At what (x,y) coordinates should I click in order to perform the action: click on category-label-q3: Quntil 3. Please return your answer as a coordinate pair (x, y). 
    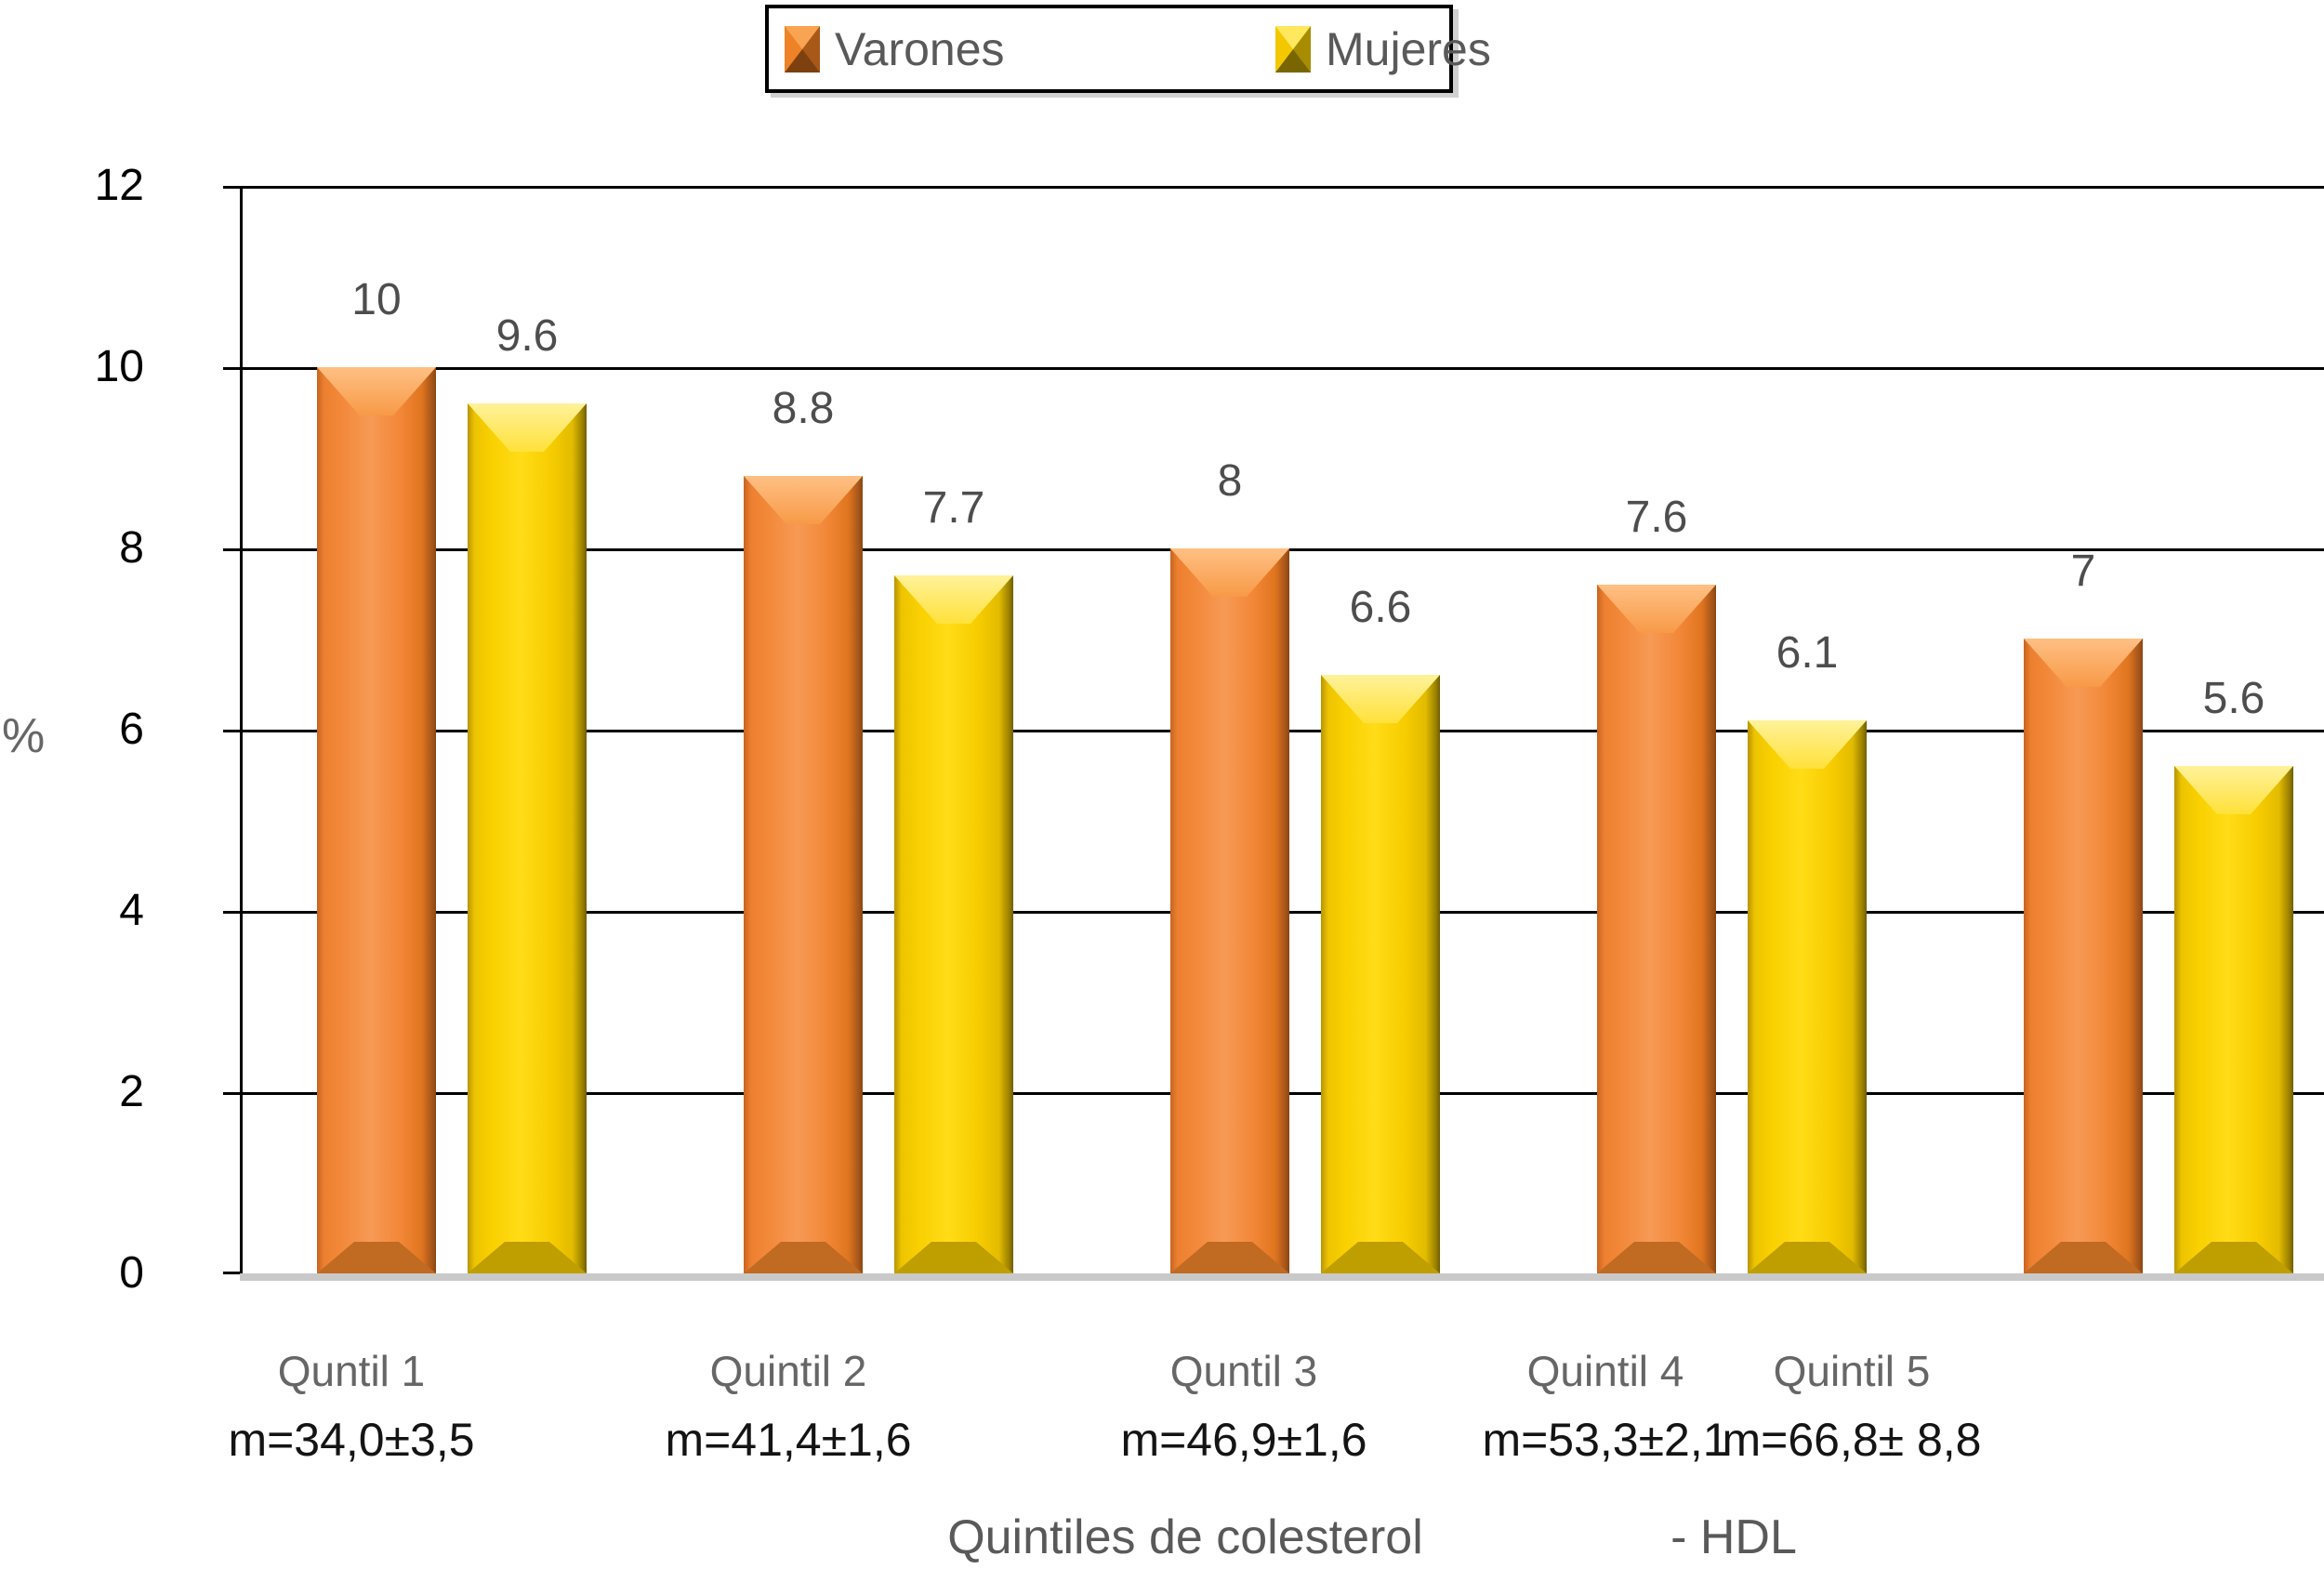
    Looking at the image, I should click on (1243, 1371).